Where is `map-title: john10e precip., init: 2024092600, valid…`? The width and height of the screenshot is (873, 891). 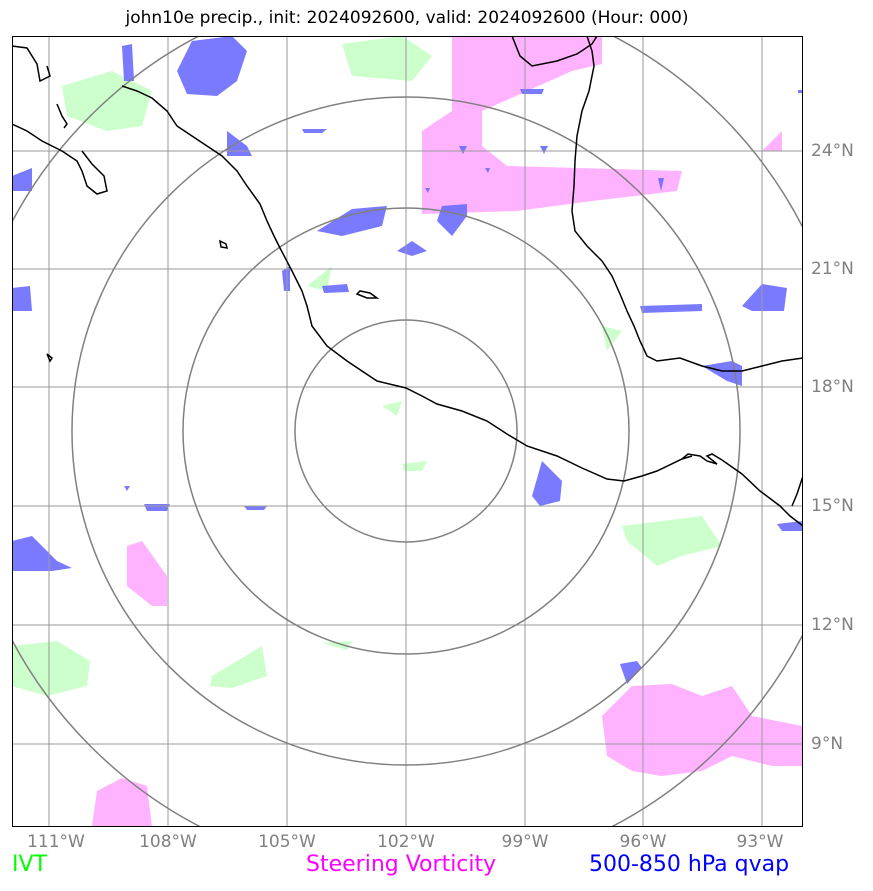
map-title: john10e precip., init: 2024092600, valid… is located at coordinates (407, 18).